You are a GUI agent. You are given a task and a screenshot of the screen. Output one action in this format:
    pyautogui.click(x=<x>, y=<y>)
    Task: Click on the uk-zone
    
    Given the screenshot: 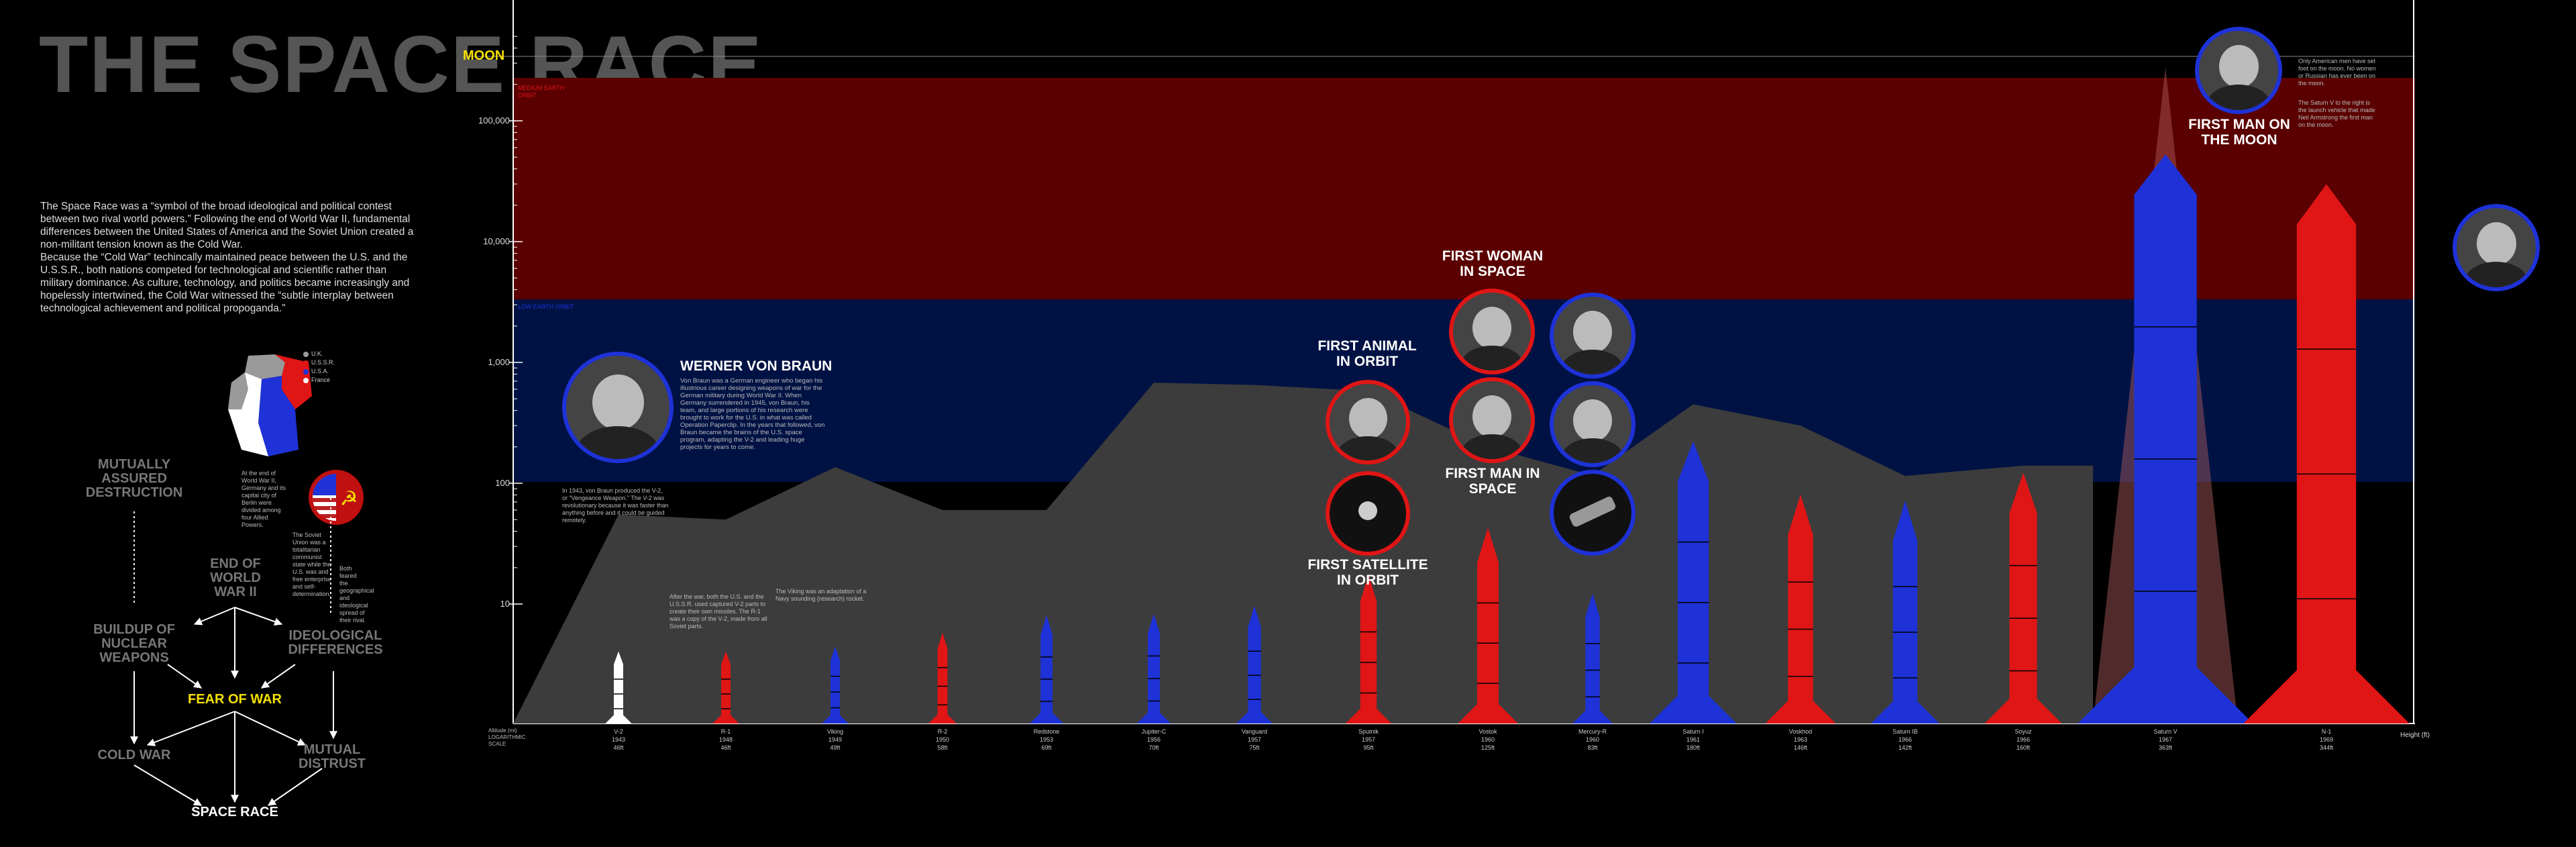 What is the action you would take?
    pyautogui.click(x=265, y=366)
    